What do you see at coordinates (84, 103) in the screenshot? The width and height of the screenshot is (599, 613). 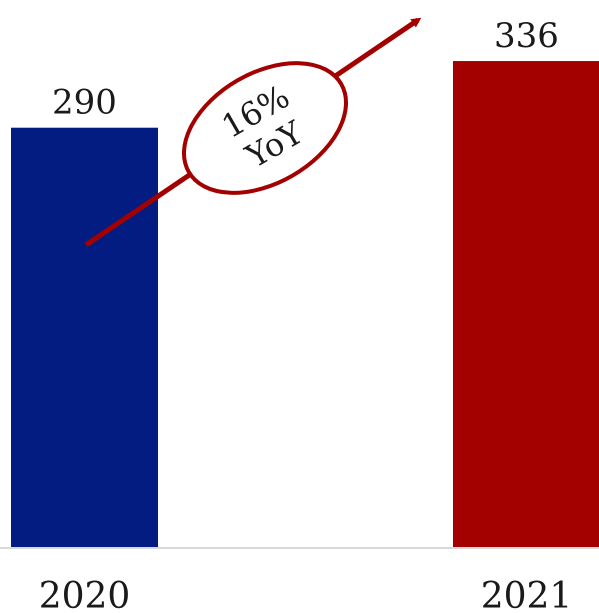 I see `data-label-2020: 290` at bounding box center [84, 103].